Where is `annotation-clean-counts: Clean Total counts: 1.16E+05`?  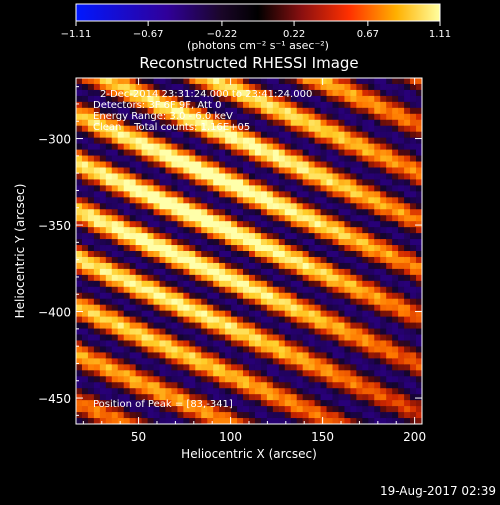 annotation-clean-counts: Clean Total counts: 1.16E+05 is located at coordinates (171, 127).